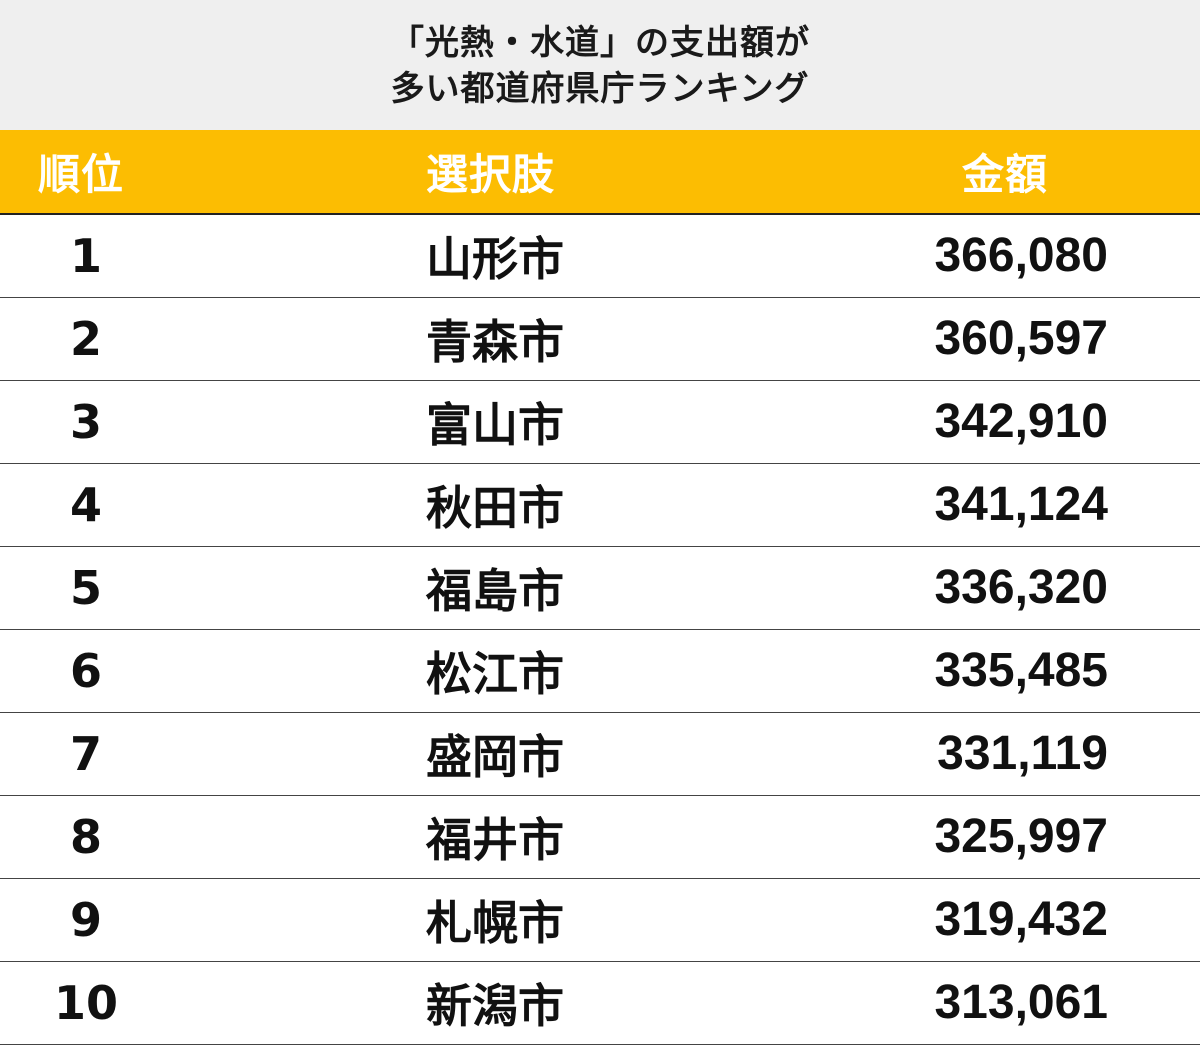 Image resolution: width=1200 pixels, height=1045 pixels. I want to click on header-choice: 選択肢, so click(501, 172).